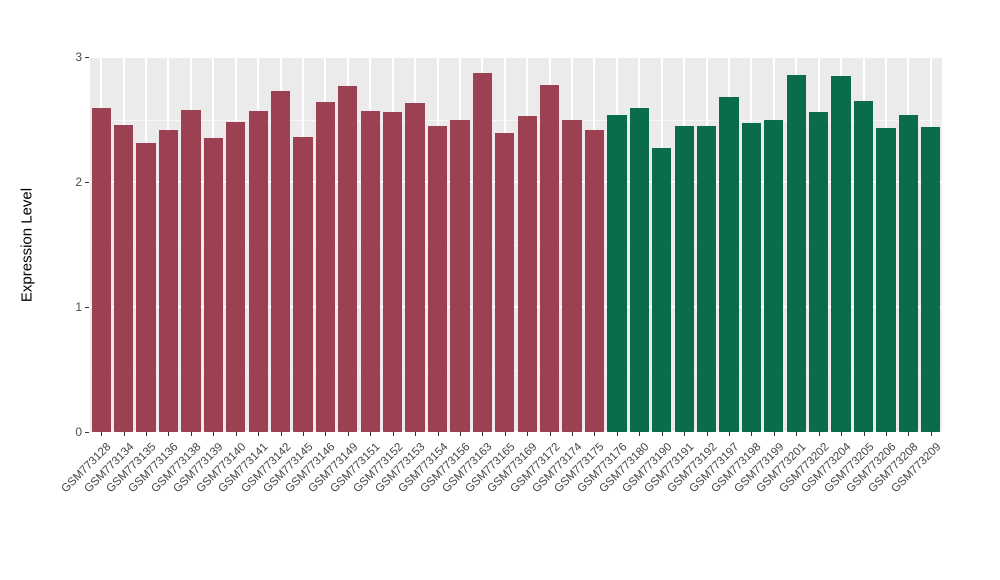  I want to click on y-tick-label: 2, so click(78, 182).